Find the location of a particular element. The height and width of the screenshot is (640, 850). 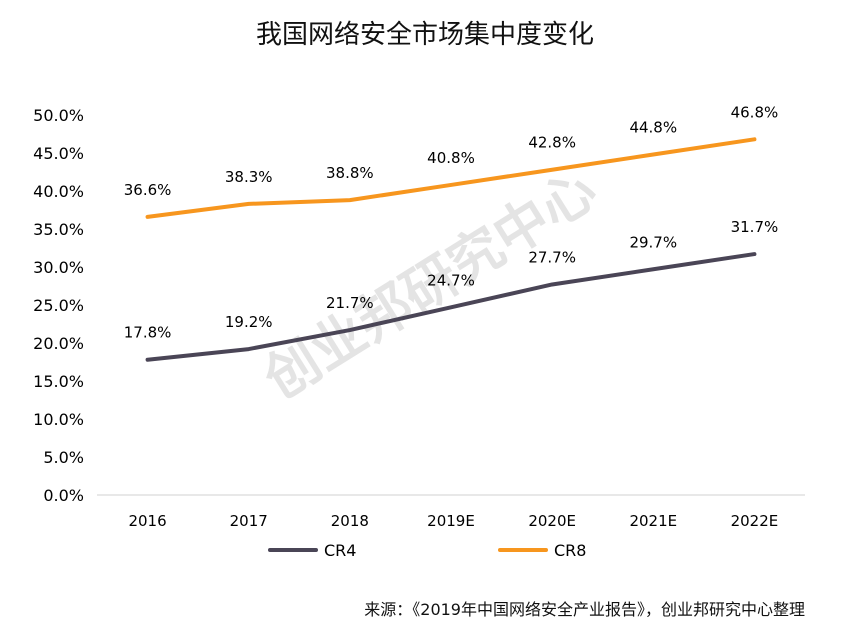

source-note: 来源：《2019年中国网络安全产业报告》，创业邦研究中心整理 is located at coordinates (584, 609).